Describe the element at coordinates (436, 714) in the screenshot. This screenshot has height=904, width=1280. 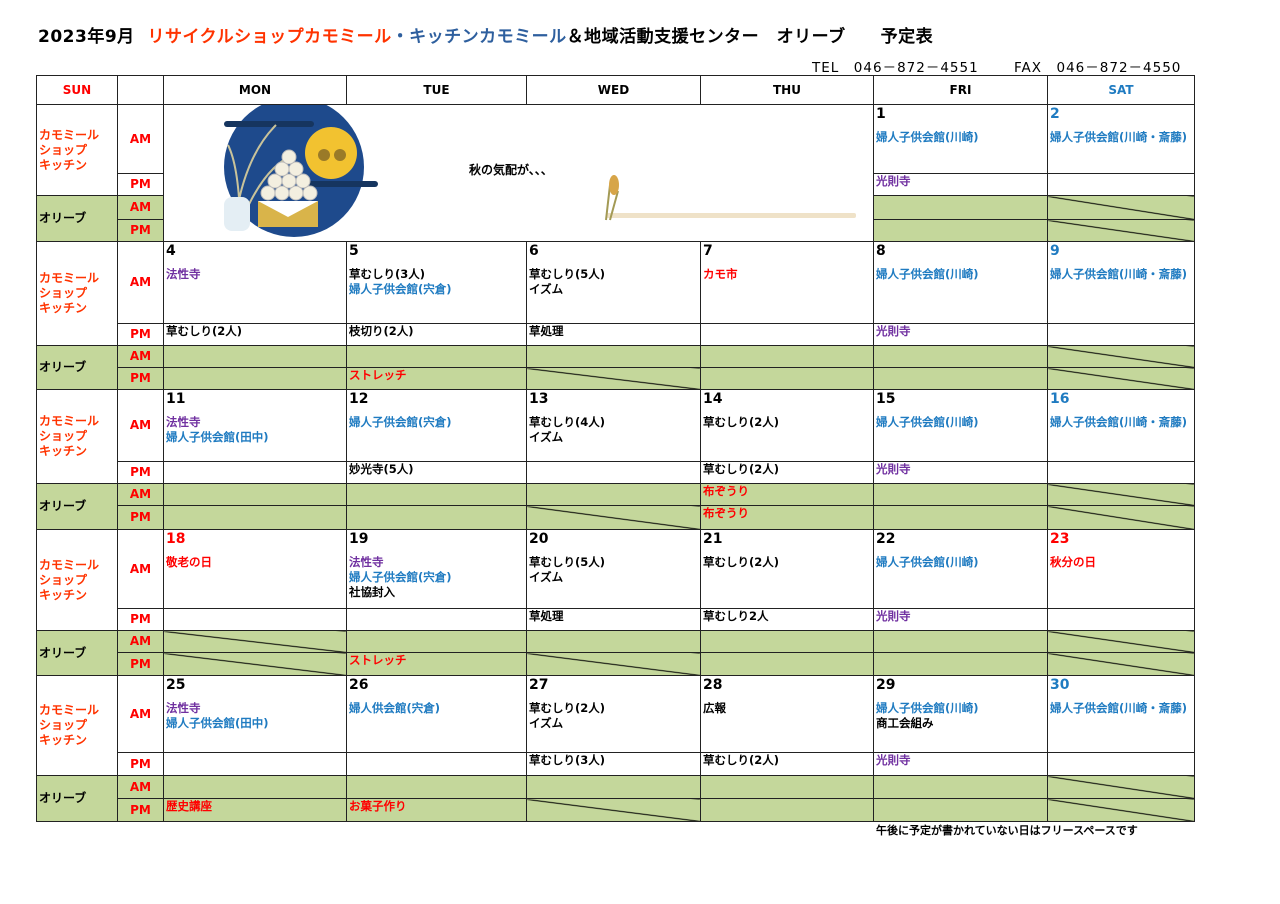
I see `day-cell-am: 26 婦人供会館(宍倉)` at that location.